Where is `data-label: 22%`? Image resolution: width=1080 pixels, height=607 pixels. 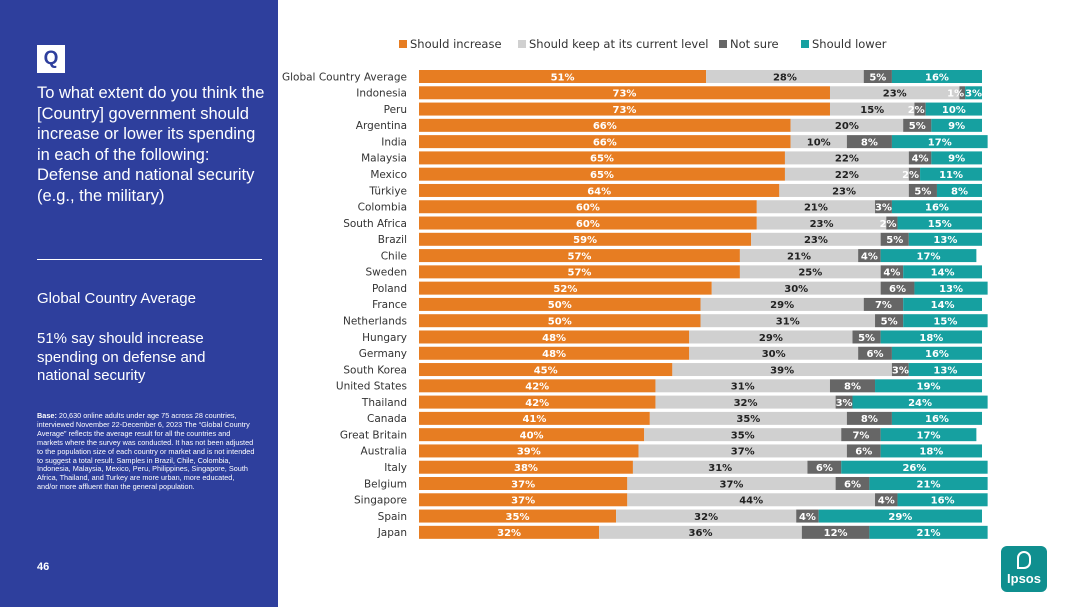
data-label: 22% is located at coordinates (847, 159).